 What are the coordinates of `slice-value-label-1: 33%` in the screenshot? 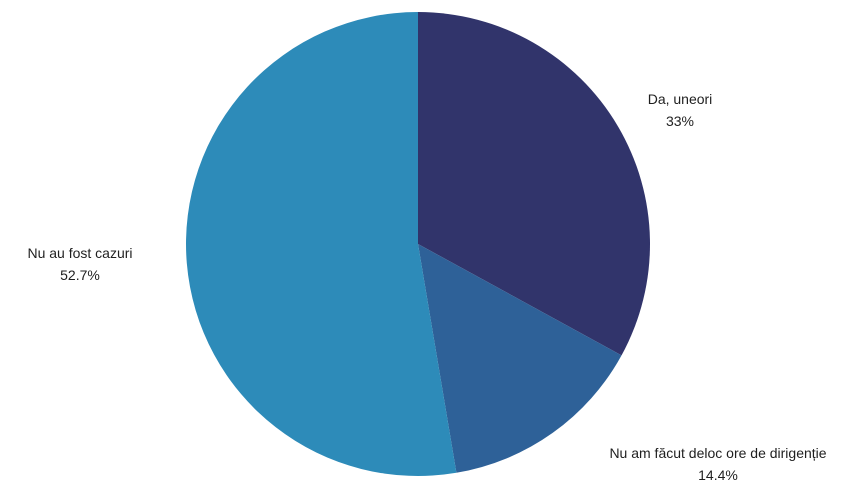 It's located at (680, 121).